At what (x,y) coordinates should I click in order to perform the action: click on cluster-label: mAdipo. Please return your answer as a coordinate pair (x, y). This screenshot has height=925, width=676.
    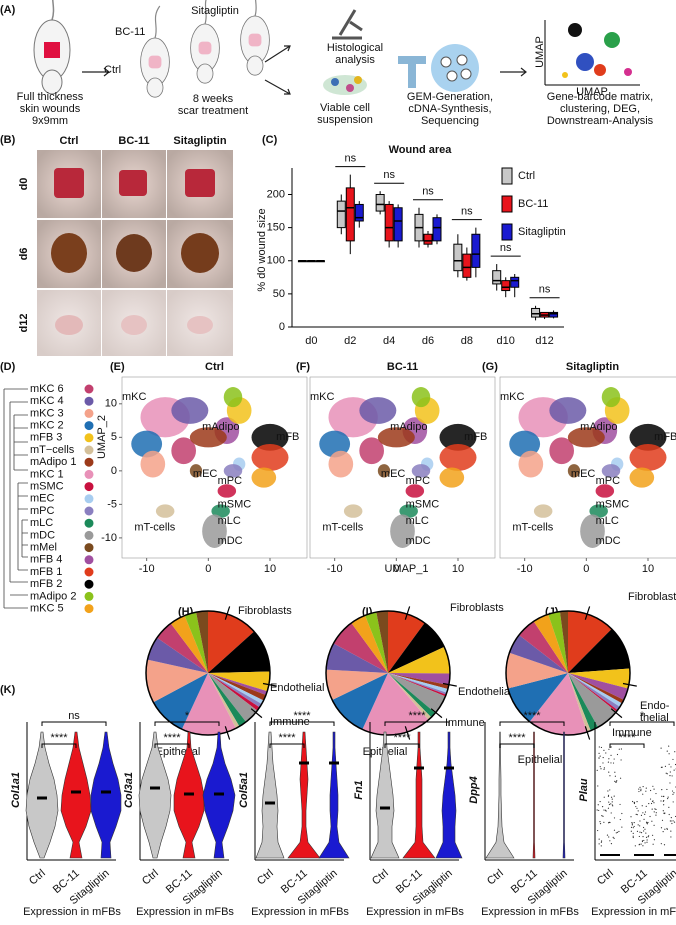
    Looking at the image, I should click on (598, 427).